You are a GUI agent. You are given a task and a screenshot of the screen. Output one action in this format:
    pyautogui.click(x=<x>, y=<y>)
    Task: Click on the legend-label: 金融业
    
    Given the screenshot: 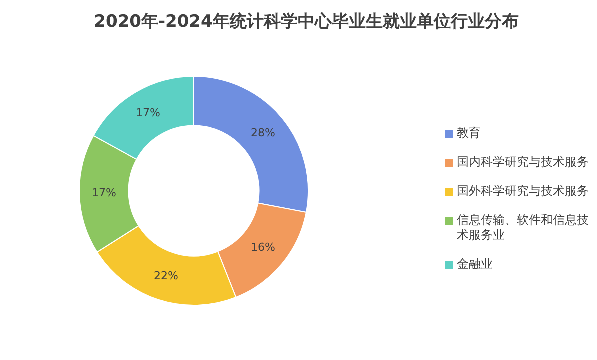 What is the action you would take?
    pyautogui.click(x=475, y=264)
    